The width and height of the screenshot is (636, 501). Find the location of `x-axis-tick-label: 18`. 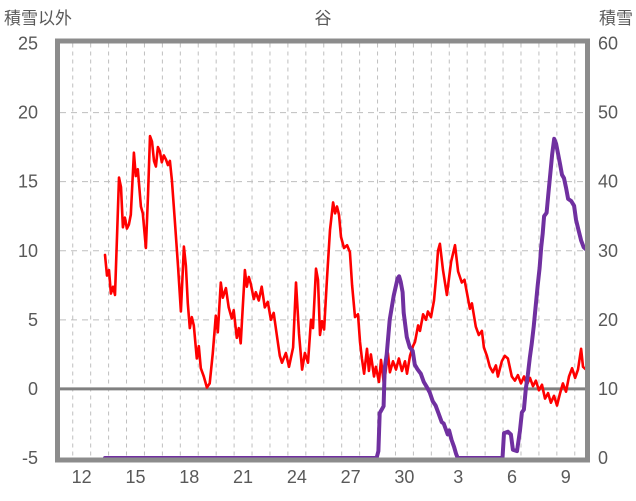

x-axis-tick-label: 18 is located at coordinates (189, 477).